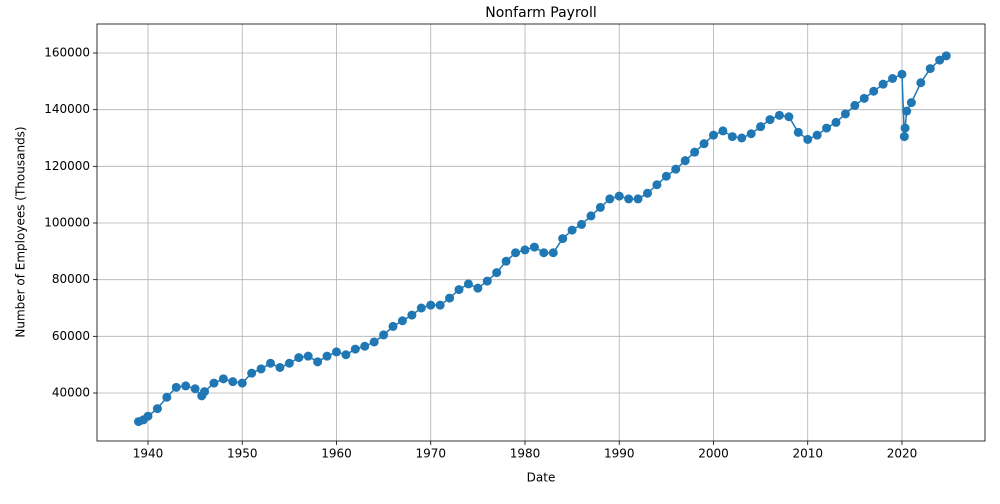  Describe the element at coordinates (619, 454) in the screenshot. I see `x-tick-label: 1990` at that location.